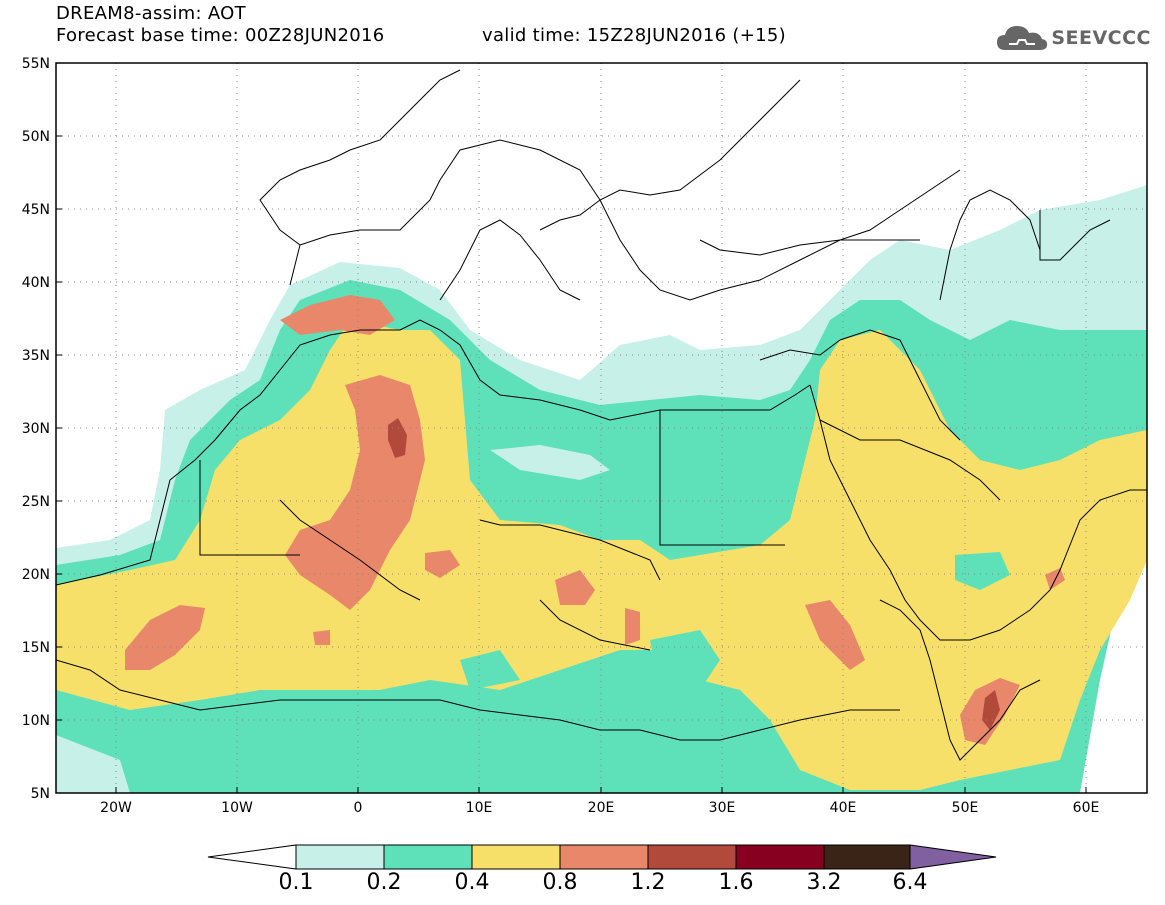 The width and height of the screenshot is (1165, 905). Describe the element at coordinates (358, 808) in the screenshot. I see `lon-label: 0` at that location.